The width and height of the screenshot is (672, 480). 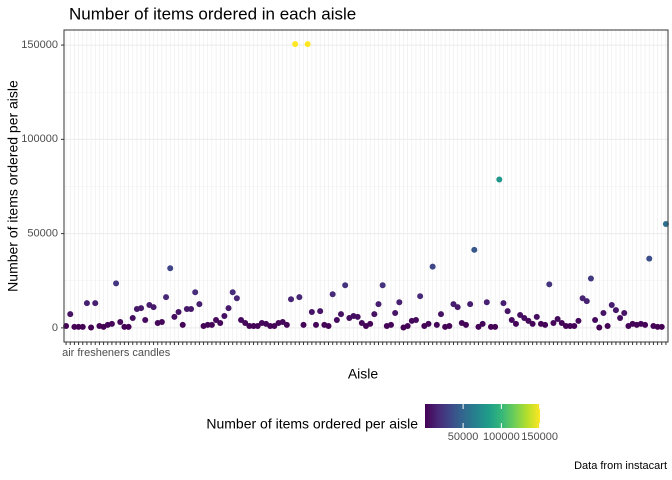 I want to click on y-tick-label: 100000, so click(x=39, y=139).